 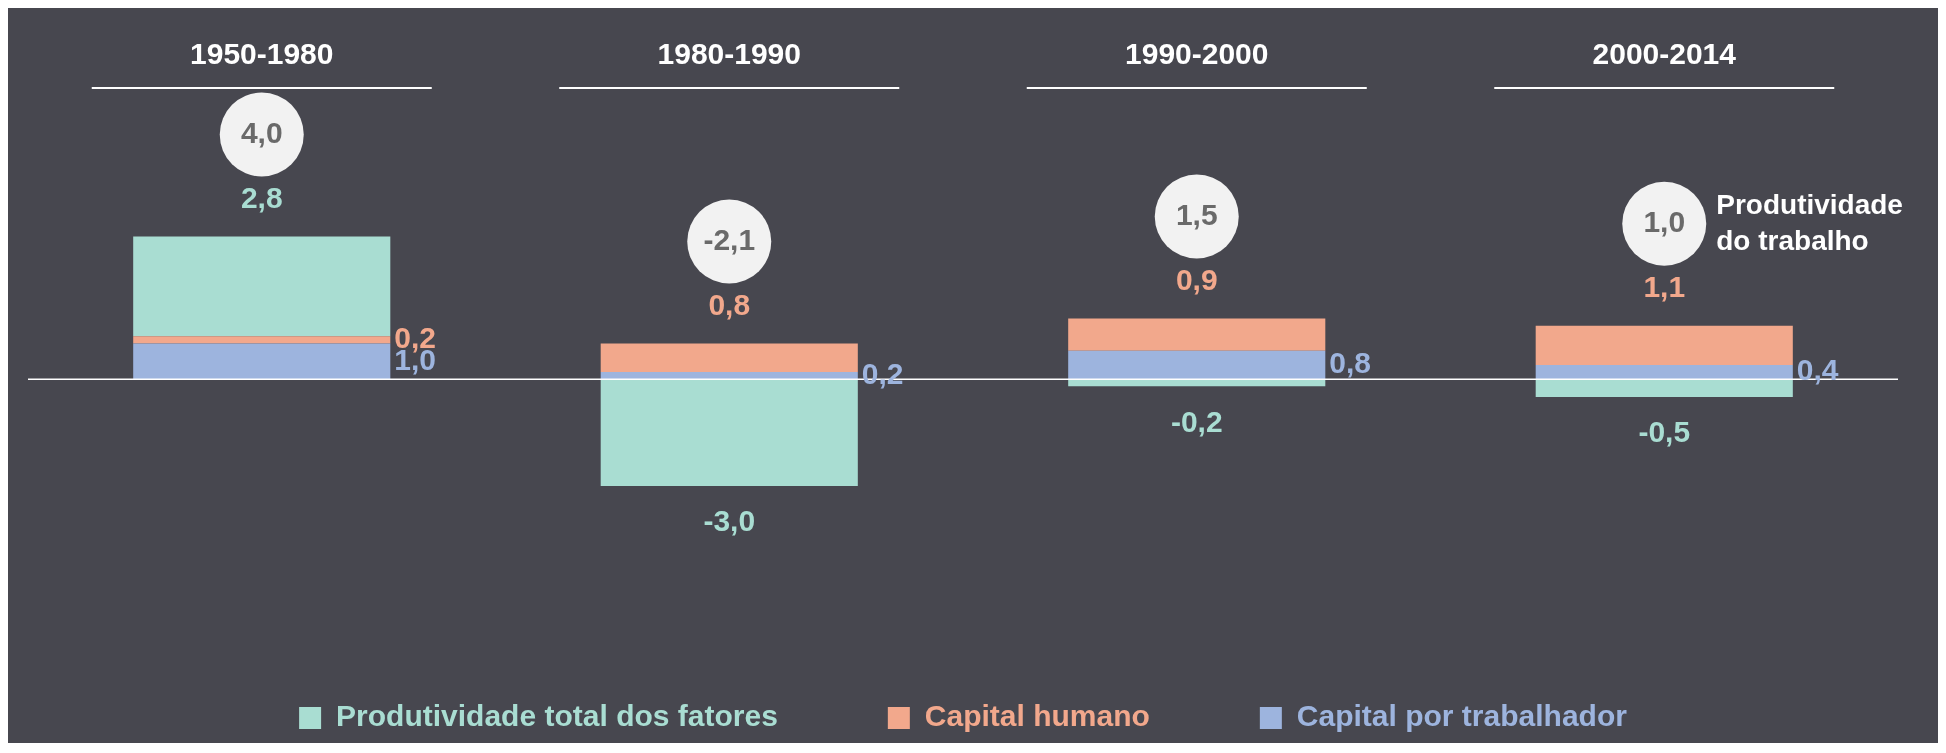 I want to click on data-label: -3,0, so click(x=729, y=521).